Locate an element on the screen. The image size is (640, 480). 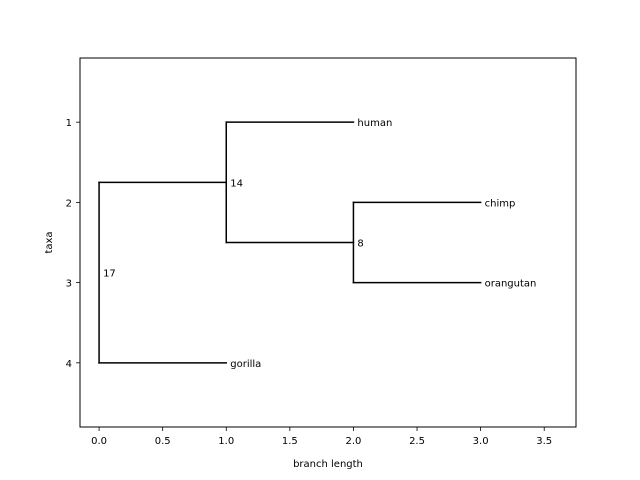
y-tick-label: 3 is located at coordinates (69, 284).